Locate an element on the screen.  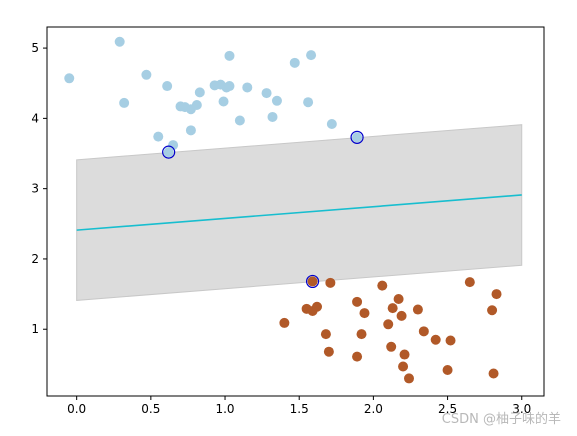
y-tick-label: 5 is located at coordinates (35, 48).